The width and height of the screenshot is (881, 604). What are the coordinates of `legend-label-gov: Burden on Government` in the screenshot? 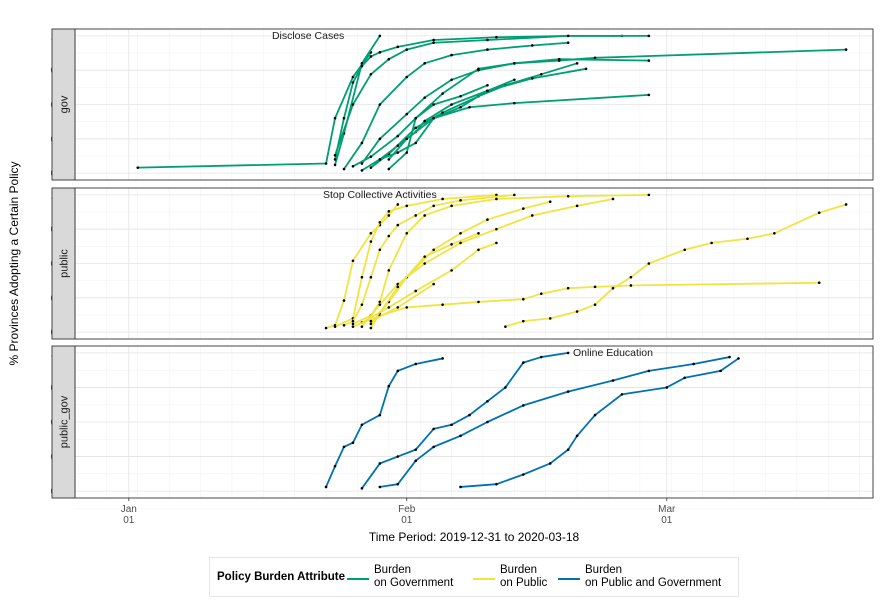 It's located at (414, 576).